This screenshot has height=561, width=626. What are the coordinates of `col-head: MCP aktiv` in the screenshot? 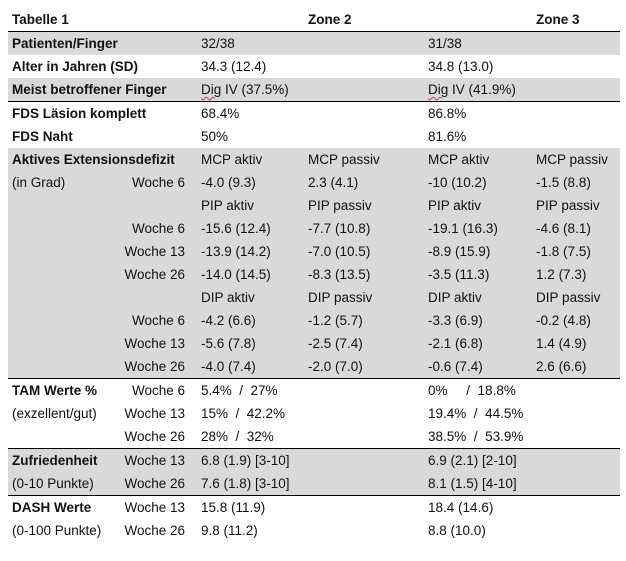 It's located at (478, 159).